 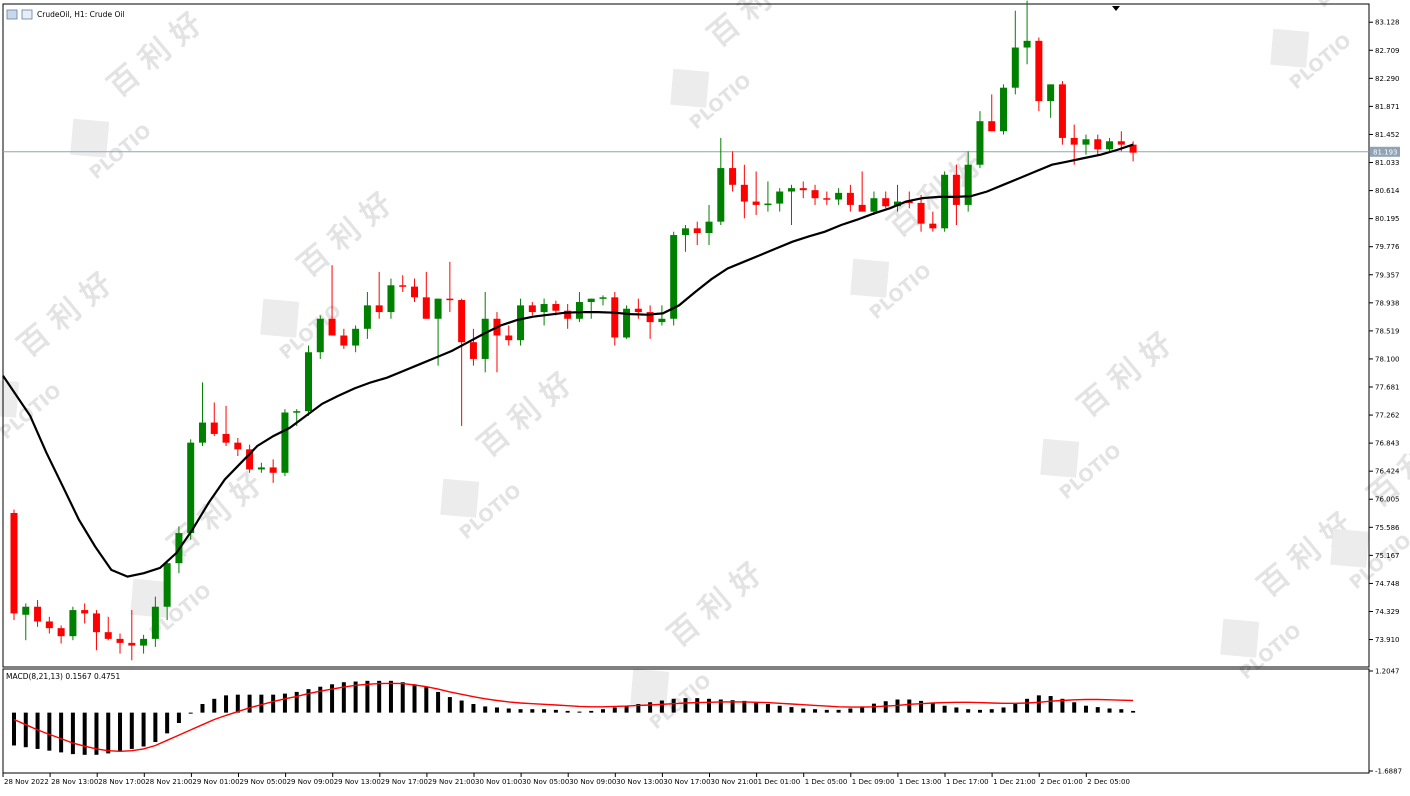 What do you see at coordinates (1387, 107) in the screenshot?
I see `price-tick-label: 81.871` at bounding box center [1387, 107].